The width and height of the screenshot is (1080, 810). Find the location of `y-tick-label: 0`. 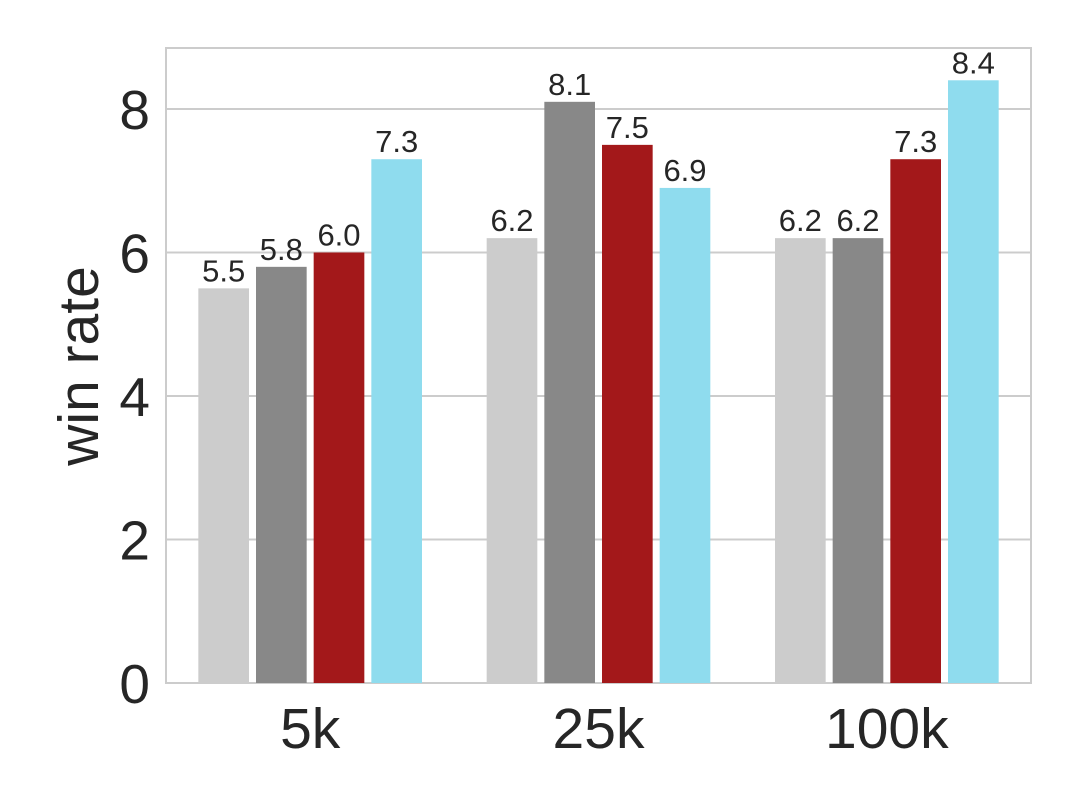

y-tick-label: 0 is located at coordinates (134, 684).